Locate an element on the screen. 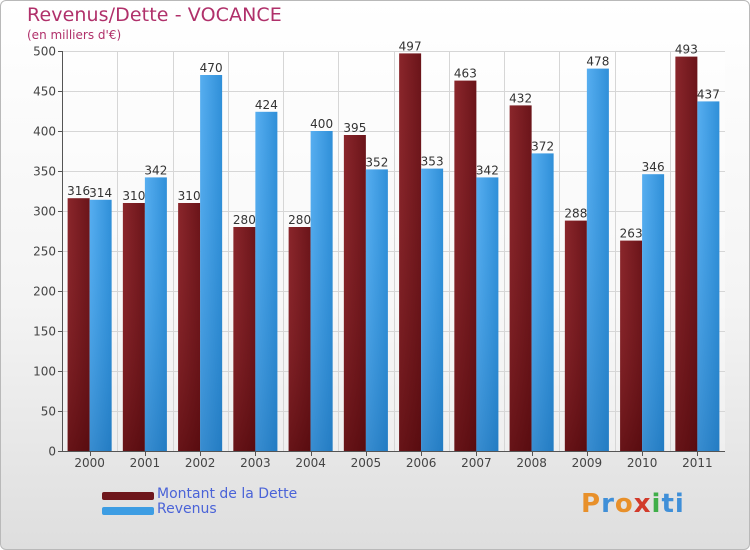 The height and width of the screenshot is (550, 750). bar-shade-revenus-2004 is located at coordinates (321, 291).